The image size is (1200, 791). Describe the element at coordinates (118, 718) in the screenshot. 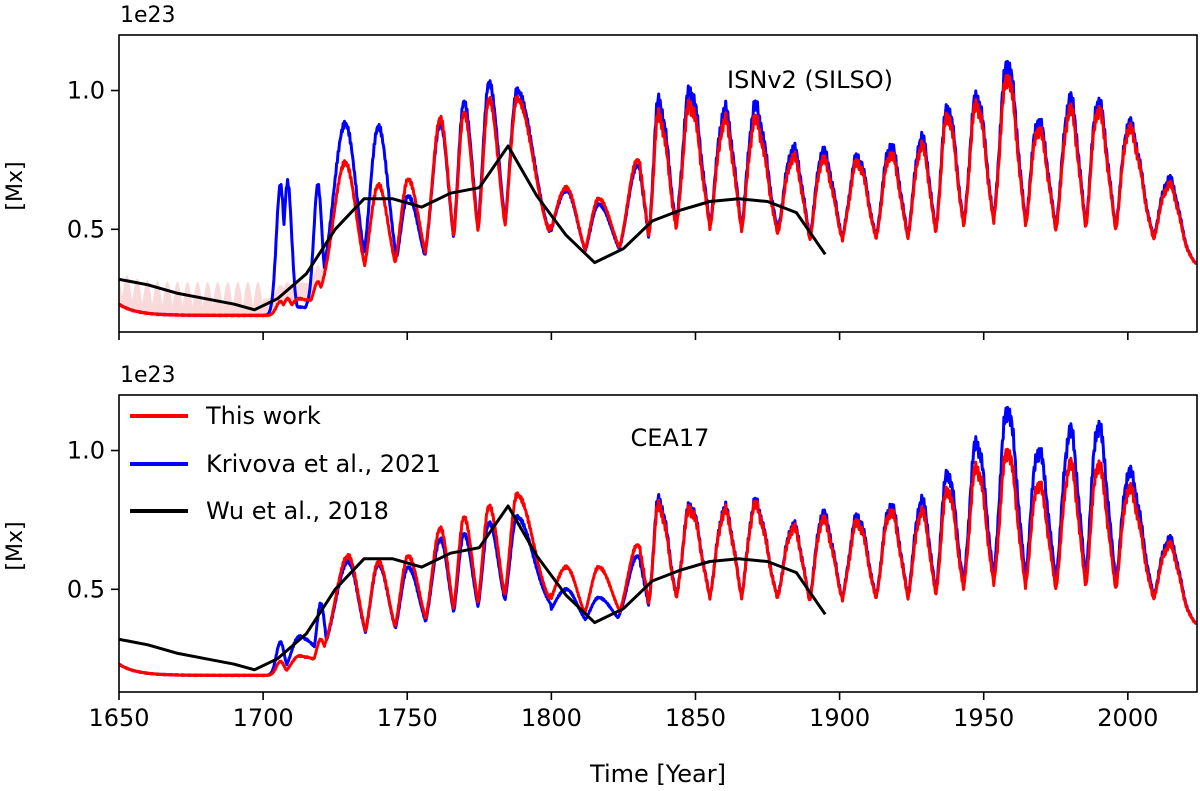

I see `x-tick-label: 1650` at that location.